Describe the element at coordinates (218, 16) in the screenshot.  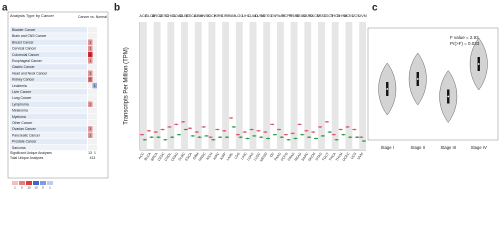
I see `category-label: KIRC` at that location.